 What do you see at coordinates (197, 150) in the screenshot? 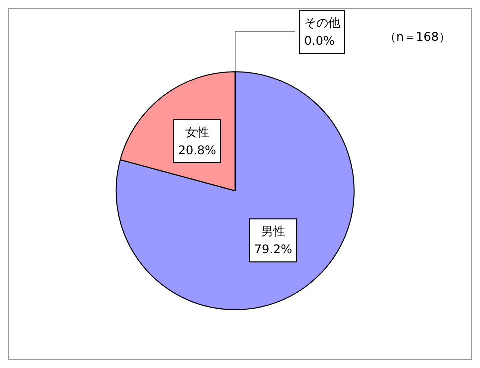
I see `data-label: 20.8%` at bounding box center [197, 150].